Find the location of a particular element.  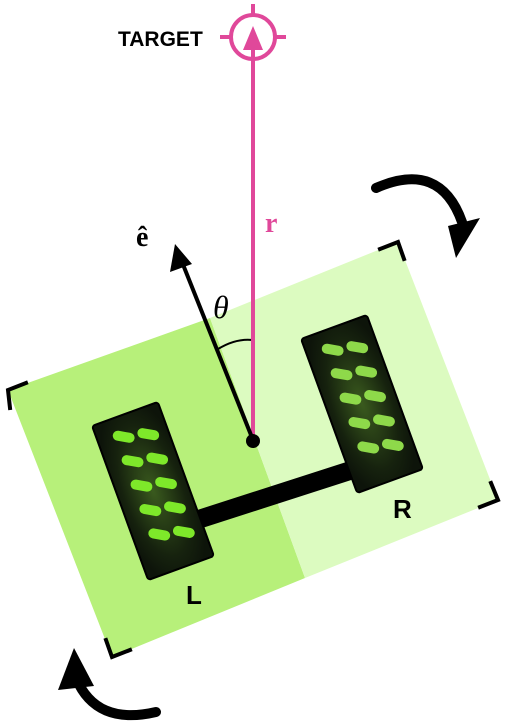

heading-vector-arrowhead is located at coordinates (181, 258).